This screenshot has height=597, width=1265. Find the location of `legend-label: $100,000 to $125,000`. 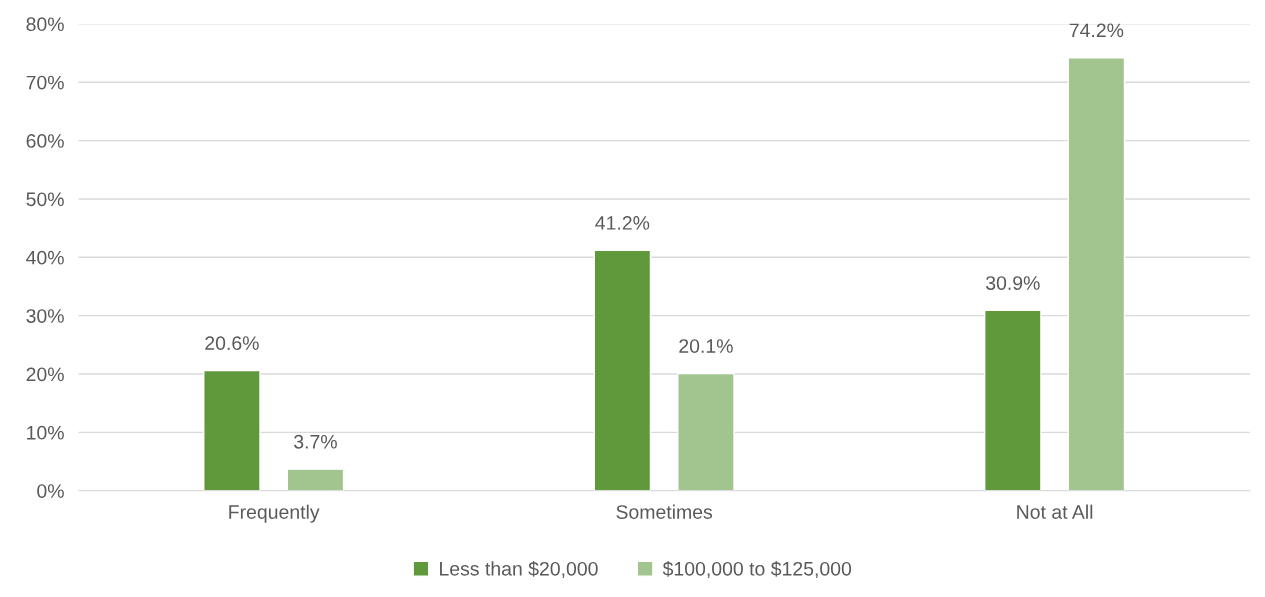

legend-label: $100,000 to $125,000 is located at coordinates (757, 569).